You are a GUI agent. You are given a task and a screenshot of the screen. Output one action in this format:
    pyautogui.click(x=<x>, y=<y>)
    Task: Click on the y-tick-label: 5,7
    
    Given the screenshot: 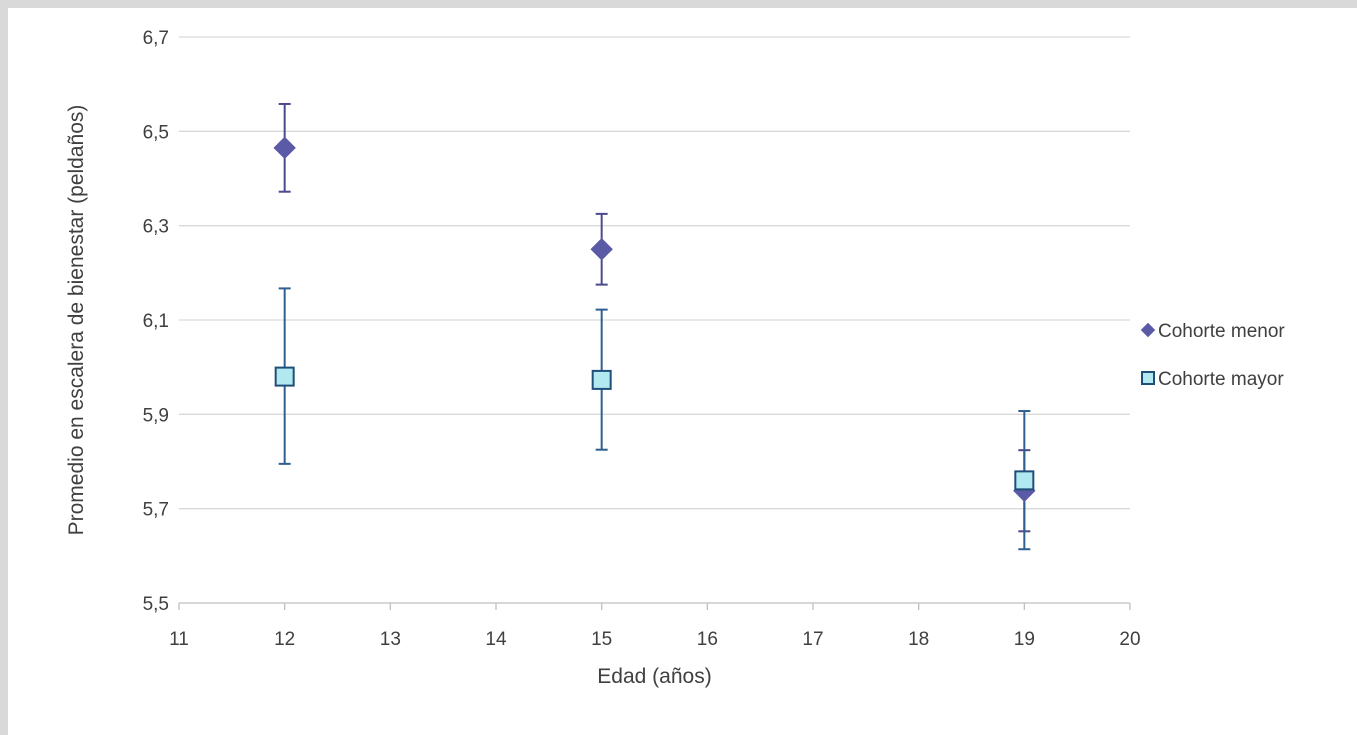 What is the action you would take?
    pyautogui.click(x=156, y=510)
    